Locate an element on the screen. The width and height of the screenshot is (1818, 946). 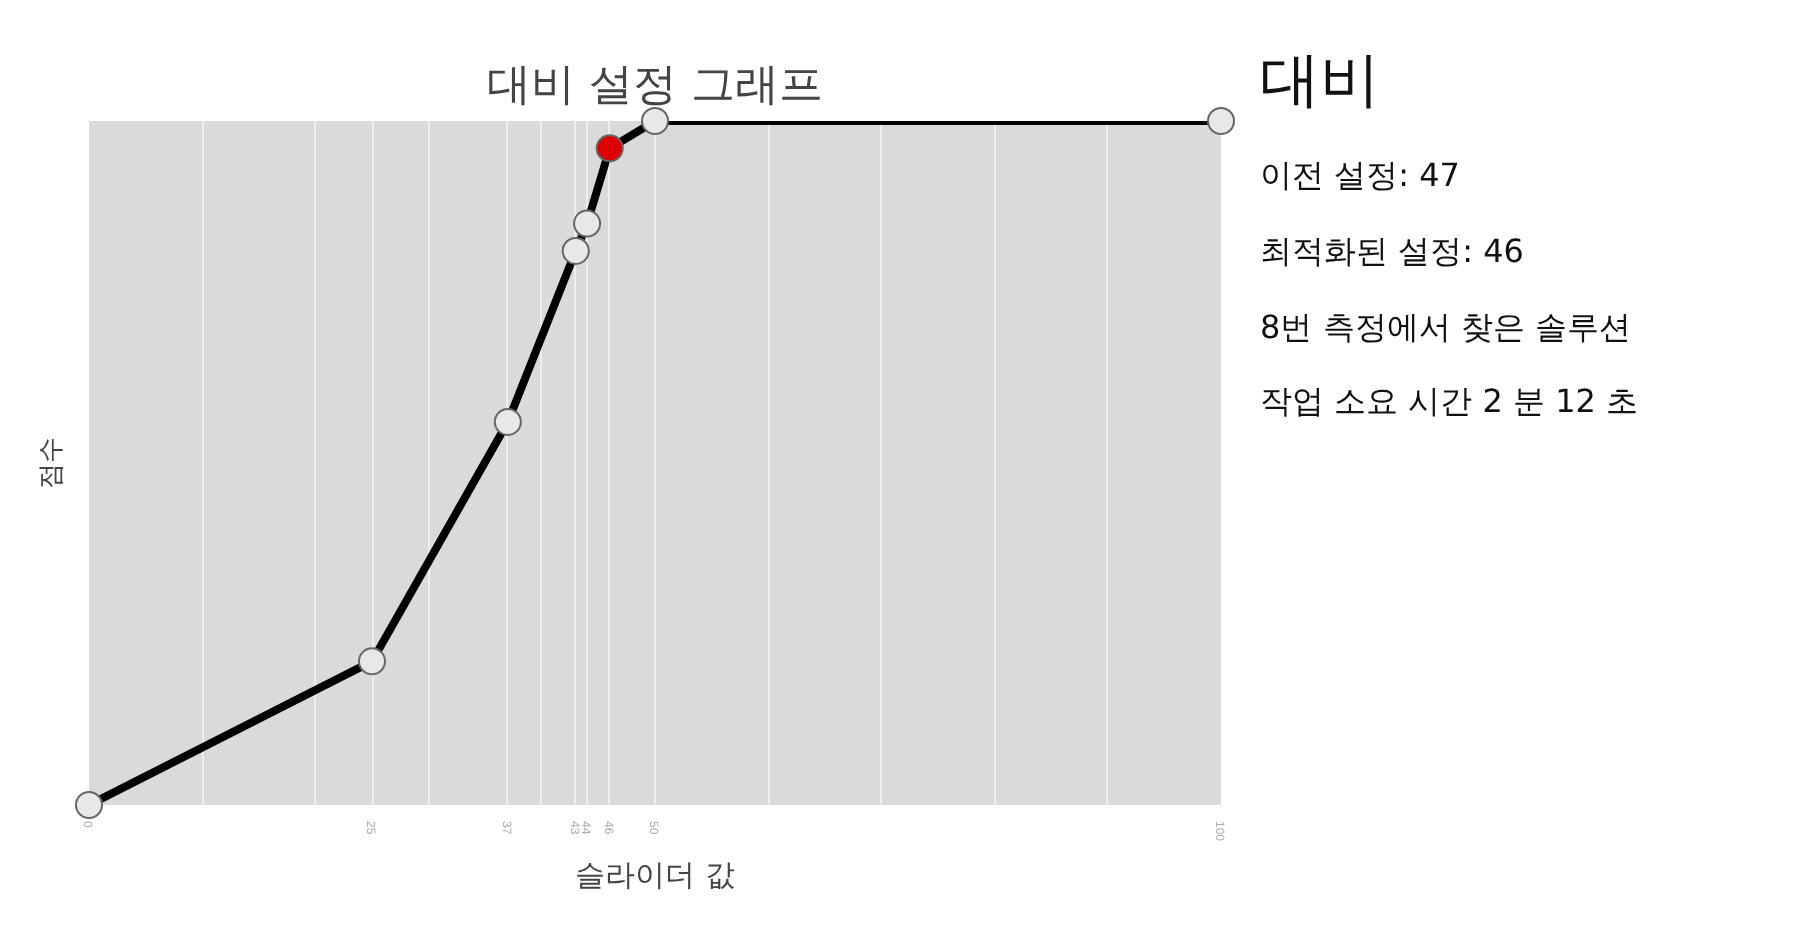
text: 이전 설정: 47 is located at coordinates (1361, 175).